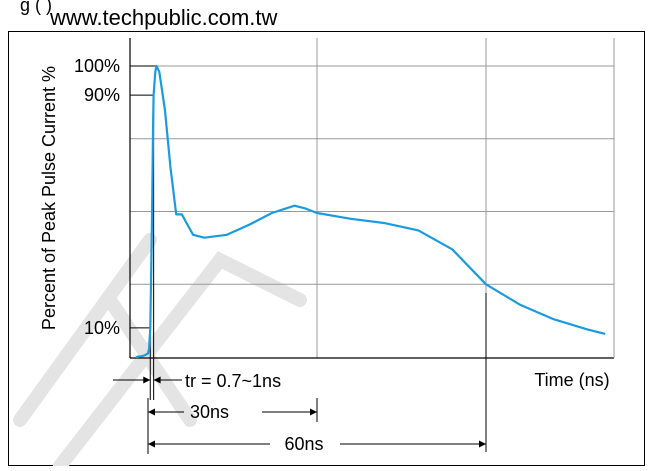  Describe the element at coordinates (97, 197) in the screenshot. I see `y-tick-labels: 100% 90% 10%` at that location.